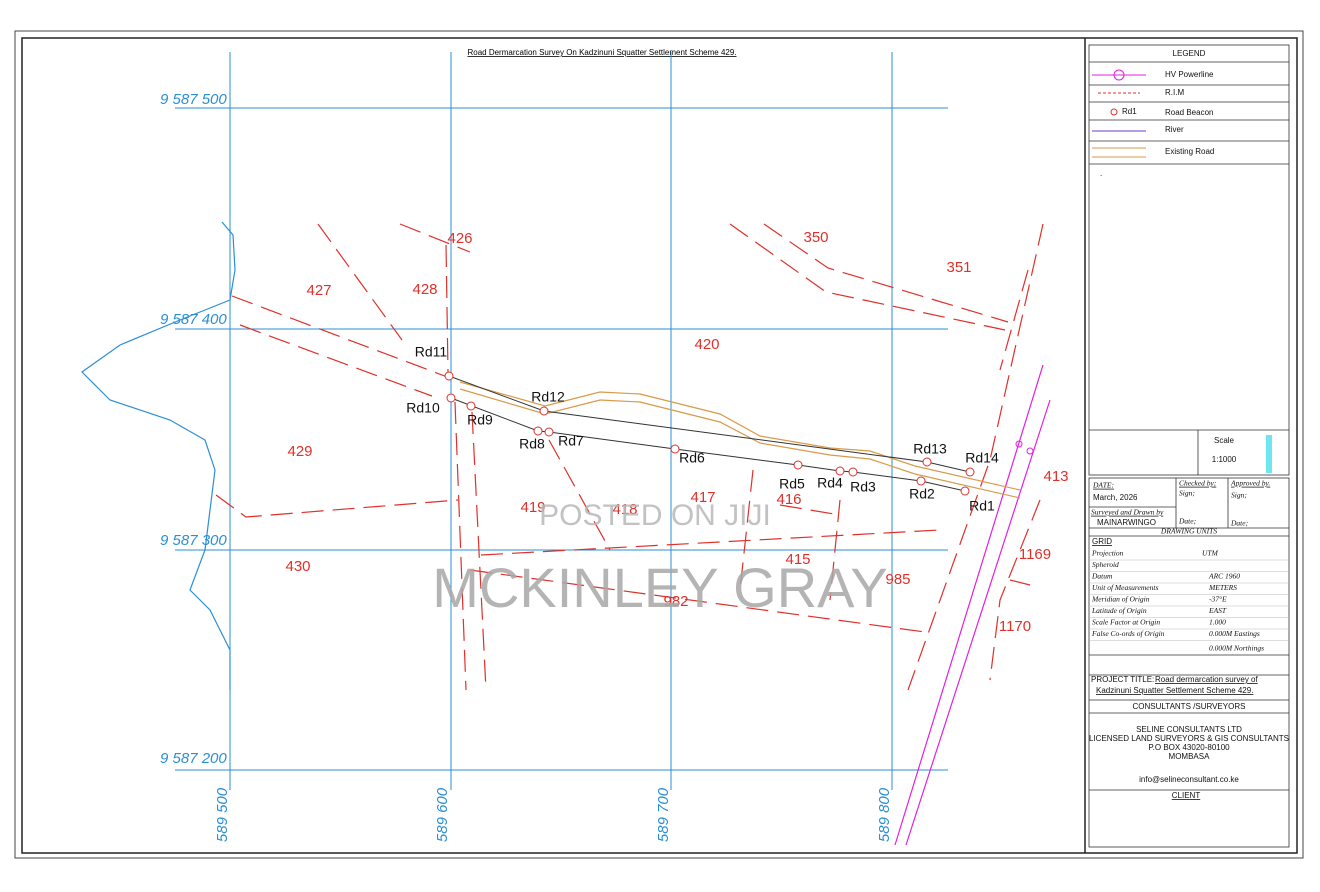 The height and width of the screenshot is (892, 1320). What do you see at coordinates (1189, 151) in the screenshot?
I see `legend-item: Existing Road` at bounding box center [1189, 151].